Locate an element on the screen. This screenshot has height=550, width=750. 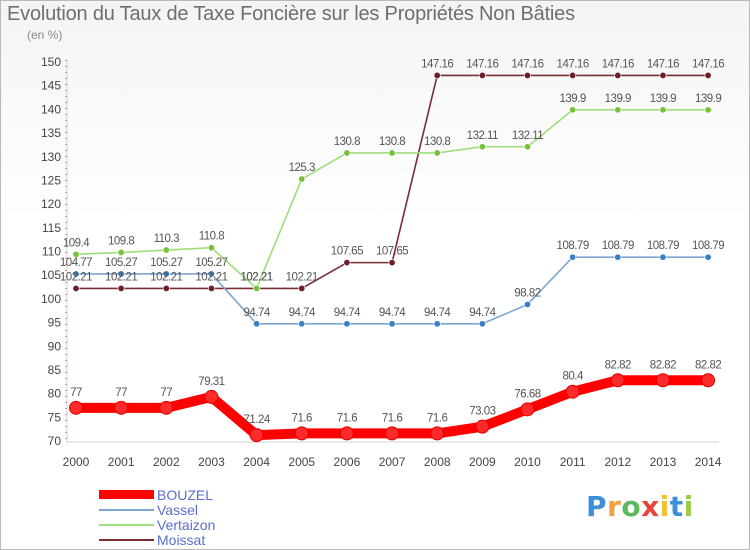
x-tick-label: 2014 is located at coordinates (708, 462).